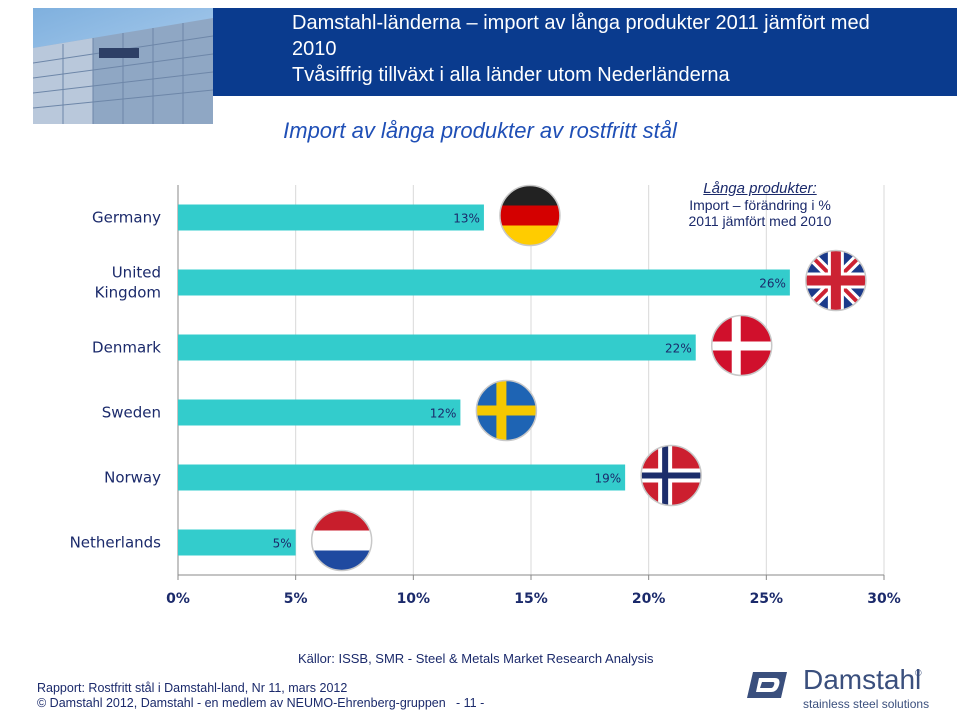 Image resolution: width=960 pixels, height=711 pixels. I want to click on x-tick-label: 30%, so click(884, 599).